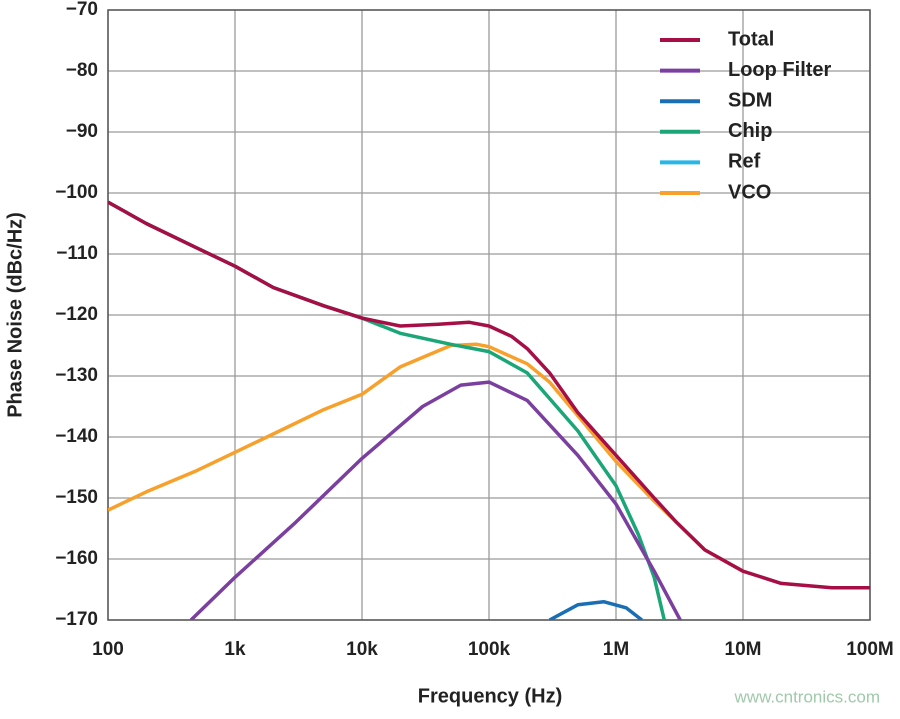 The image size is (900, 719). I want to click on y-tick-label: −170, so click(76, 619).